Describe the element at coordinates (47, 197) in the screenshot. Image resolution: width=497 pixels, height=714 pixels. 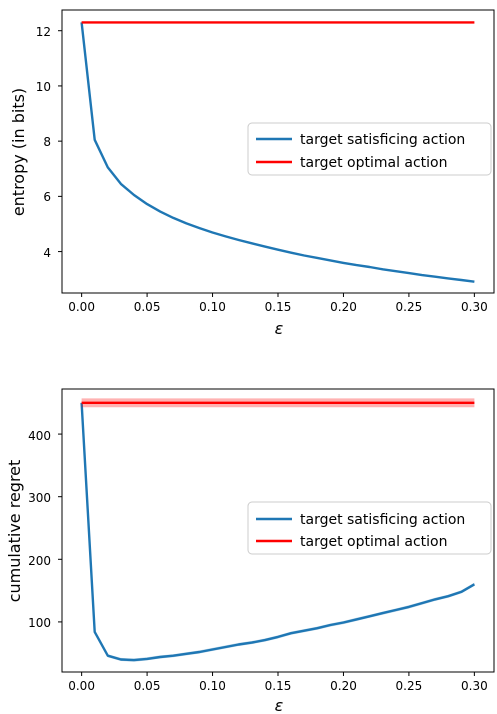
I see `y-tick-label: 6` at that location.